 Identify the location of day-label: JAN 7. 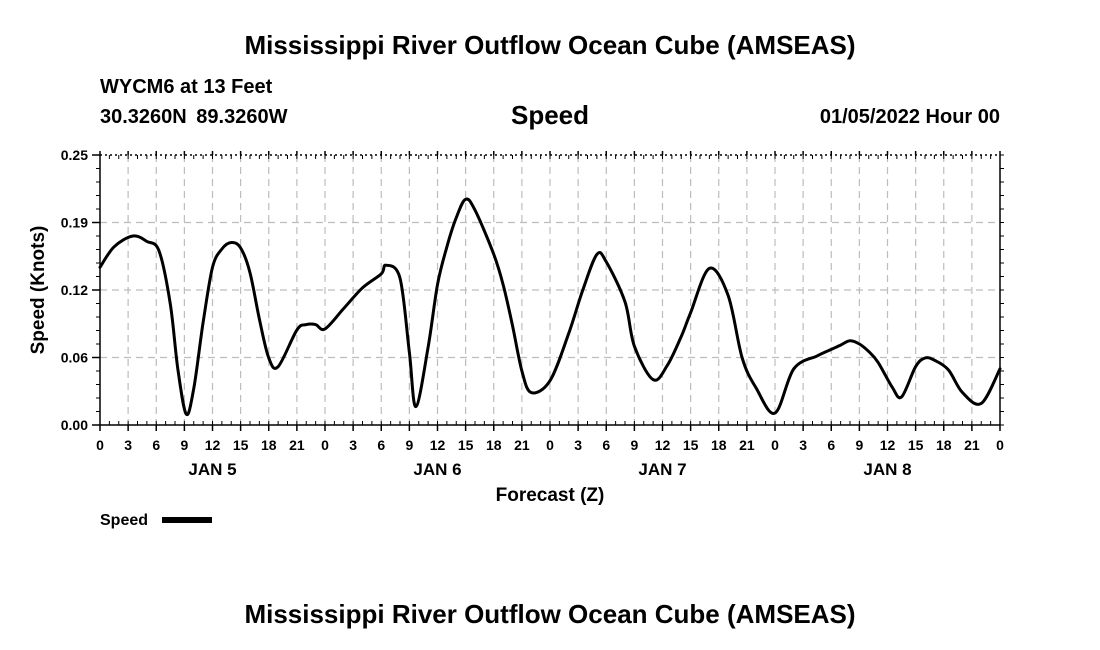
(662, 469).